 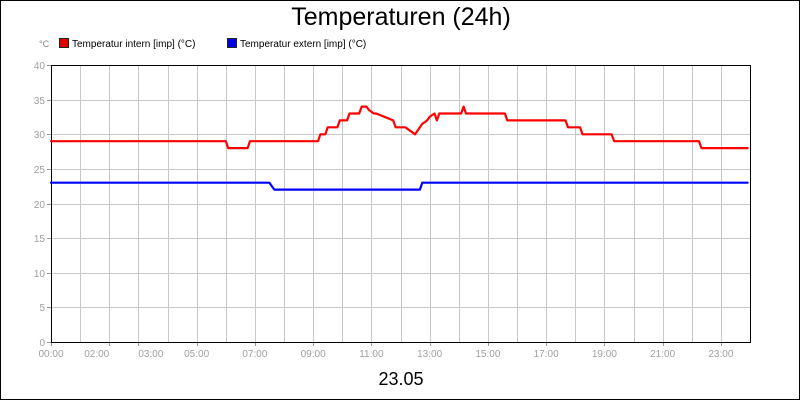 I want to click on x-tick-label: 03:00, so click(x=150, y=354).